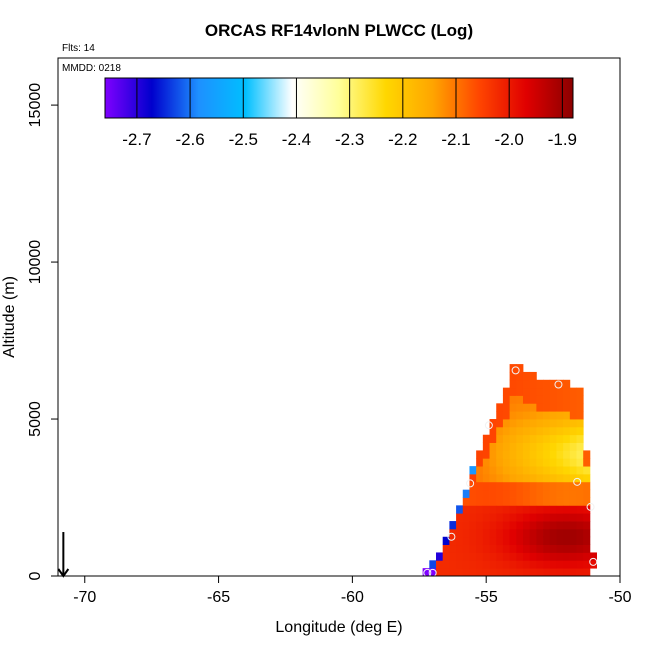 This screenshot has height=650, width=650. I want to click on x-tick-label: -60, so click(352, 597).